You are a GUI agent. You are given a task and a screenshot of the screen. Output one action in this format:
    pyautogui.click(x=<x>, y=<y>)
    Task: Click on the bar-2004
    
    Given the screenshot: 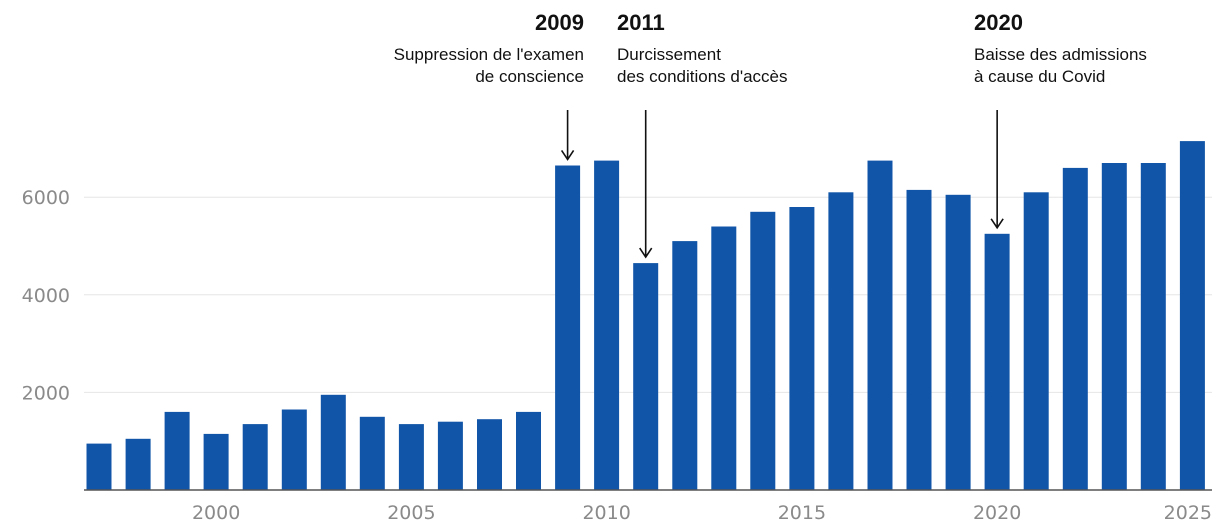 What is the action you would take?
    pyautogui.click(x=372, y=453)
    